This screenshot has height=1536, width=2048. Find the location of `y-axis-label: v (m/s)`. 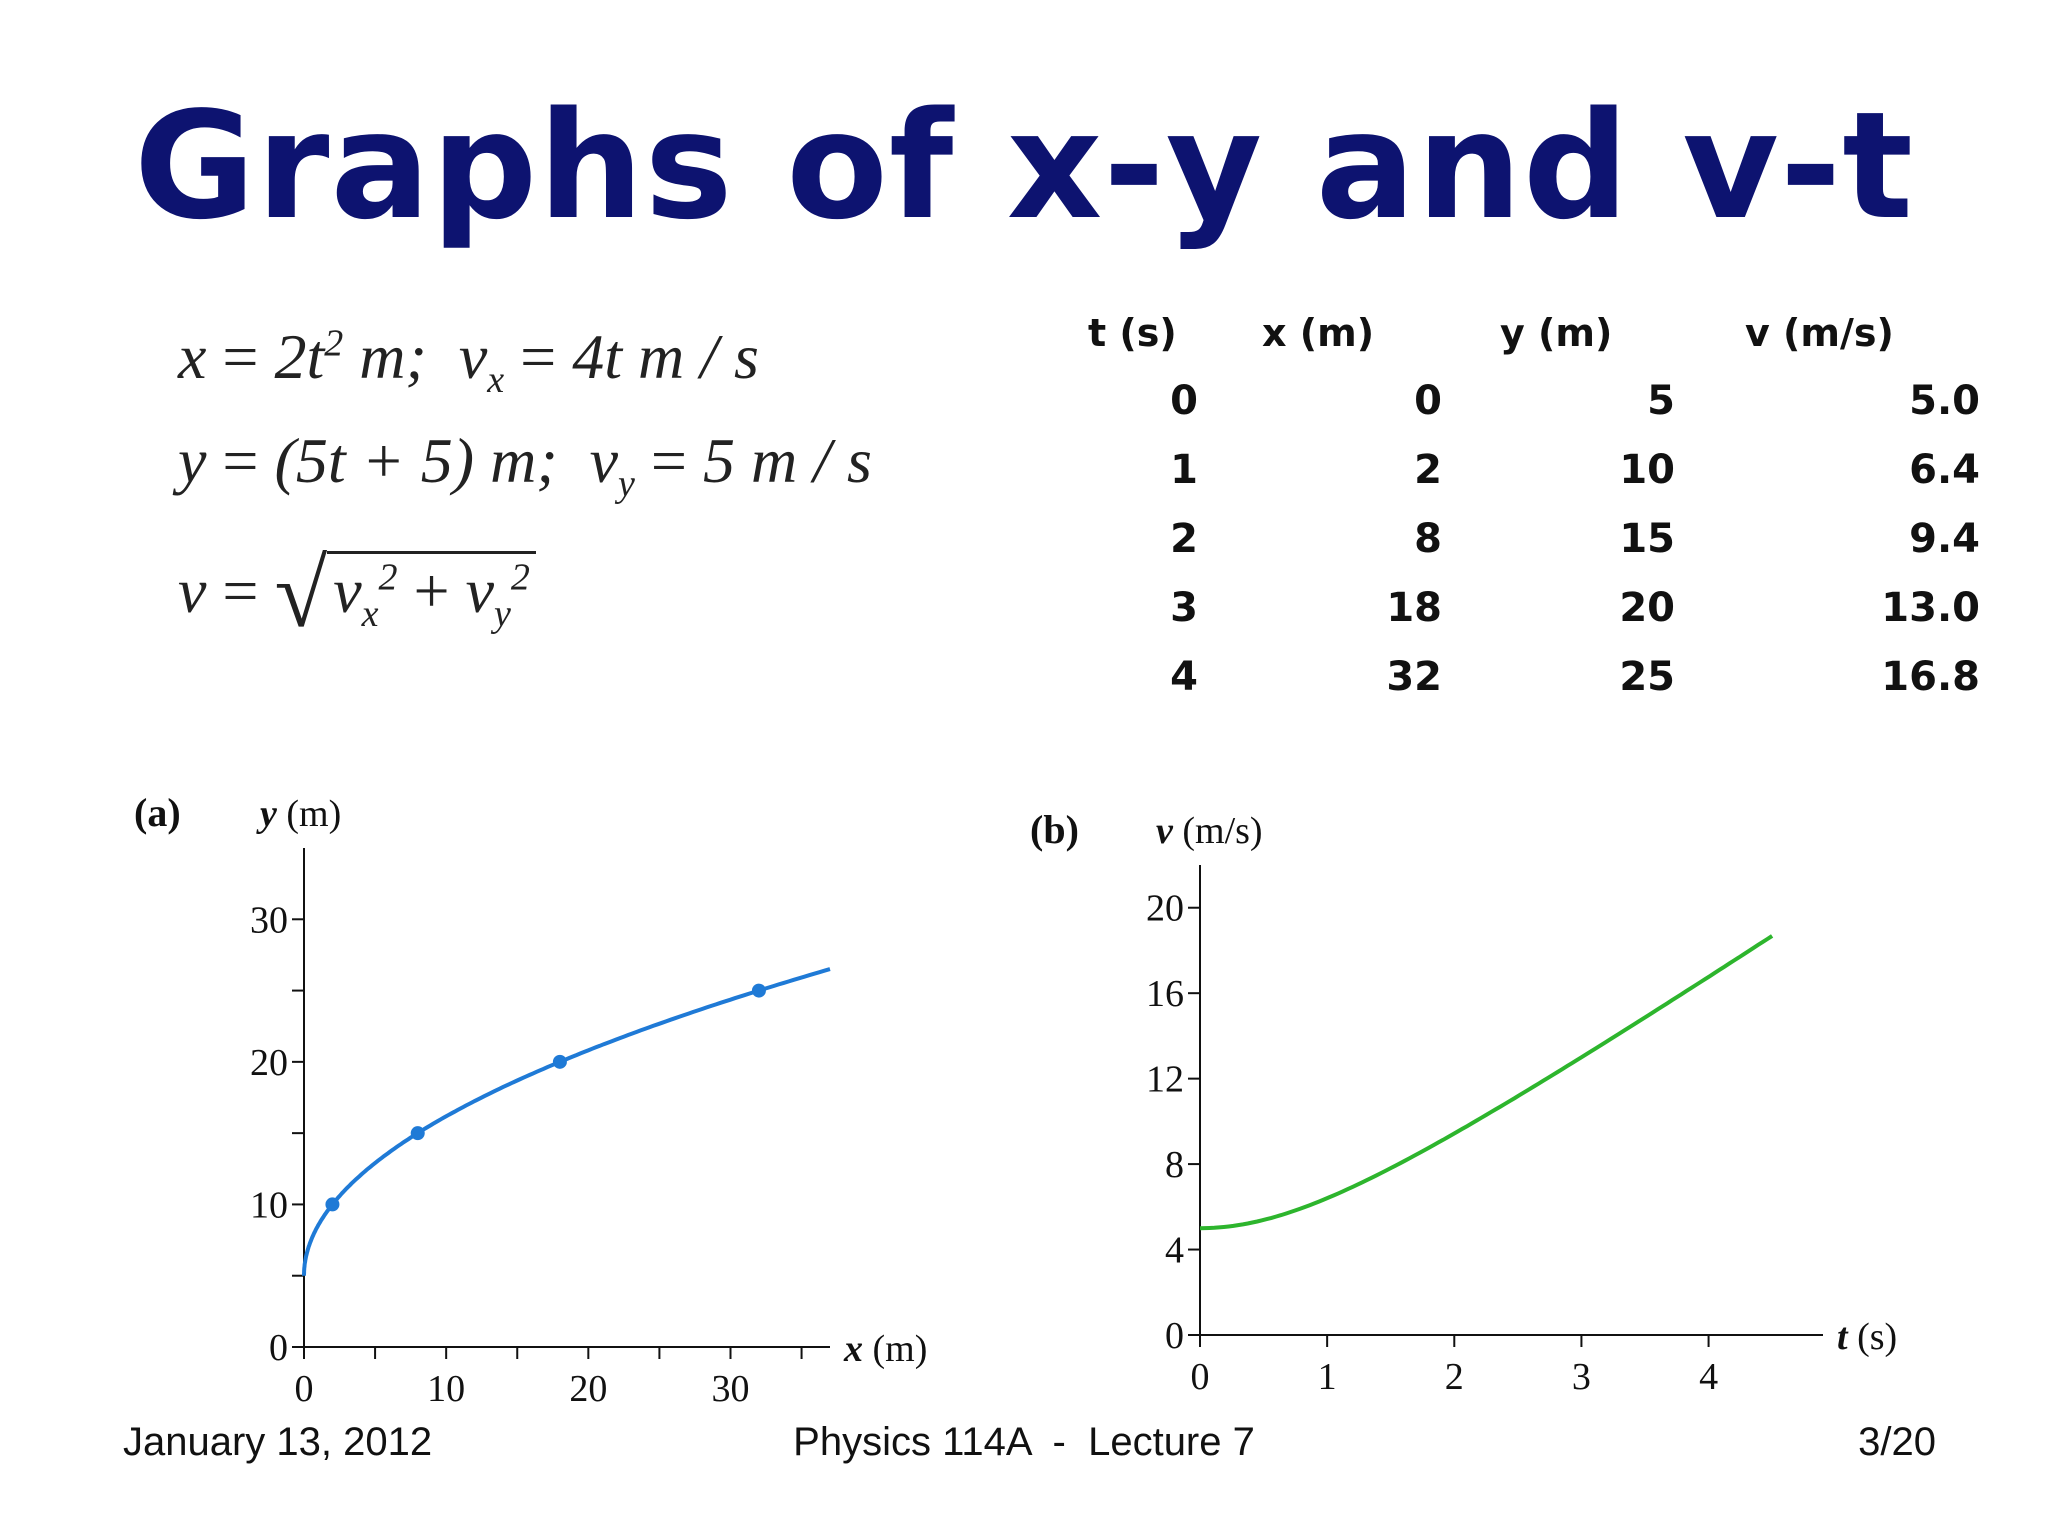

y-axis-label: v (m/s) is located at coordinates (1209, 831).